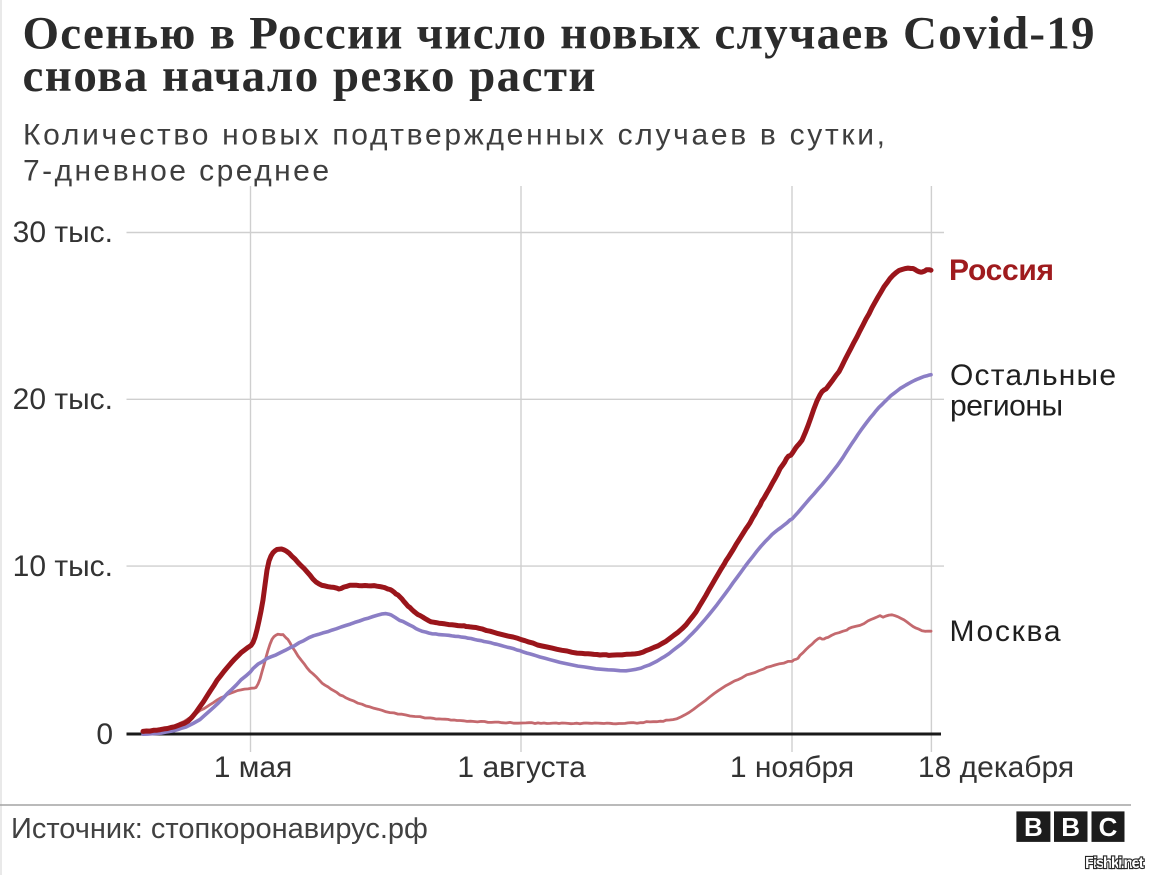 The width and height of the screenshot is (1150, 875). I want to click on svg-text: Россия, so click(1001, 270).